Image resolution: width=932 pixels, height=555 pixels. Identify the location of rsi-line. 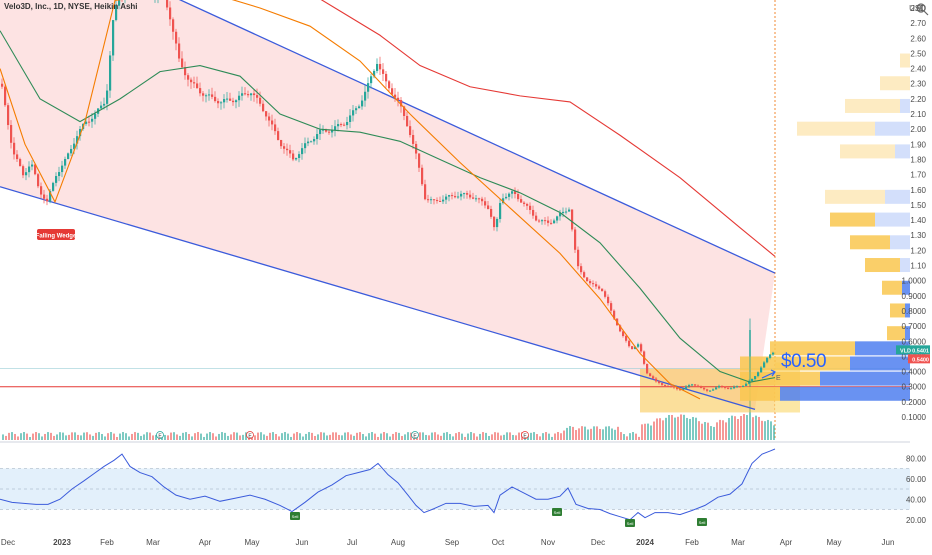
(388, 484).